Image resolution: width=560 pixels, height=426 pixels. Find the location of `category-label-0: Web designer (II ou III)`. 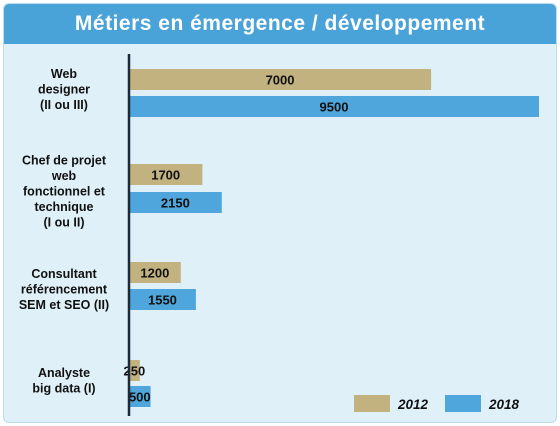

category-label-0: Web designer (II ou III) is located at coordinates (64, 89).